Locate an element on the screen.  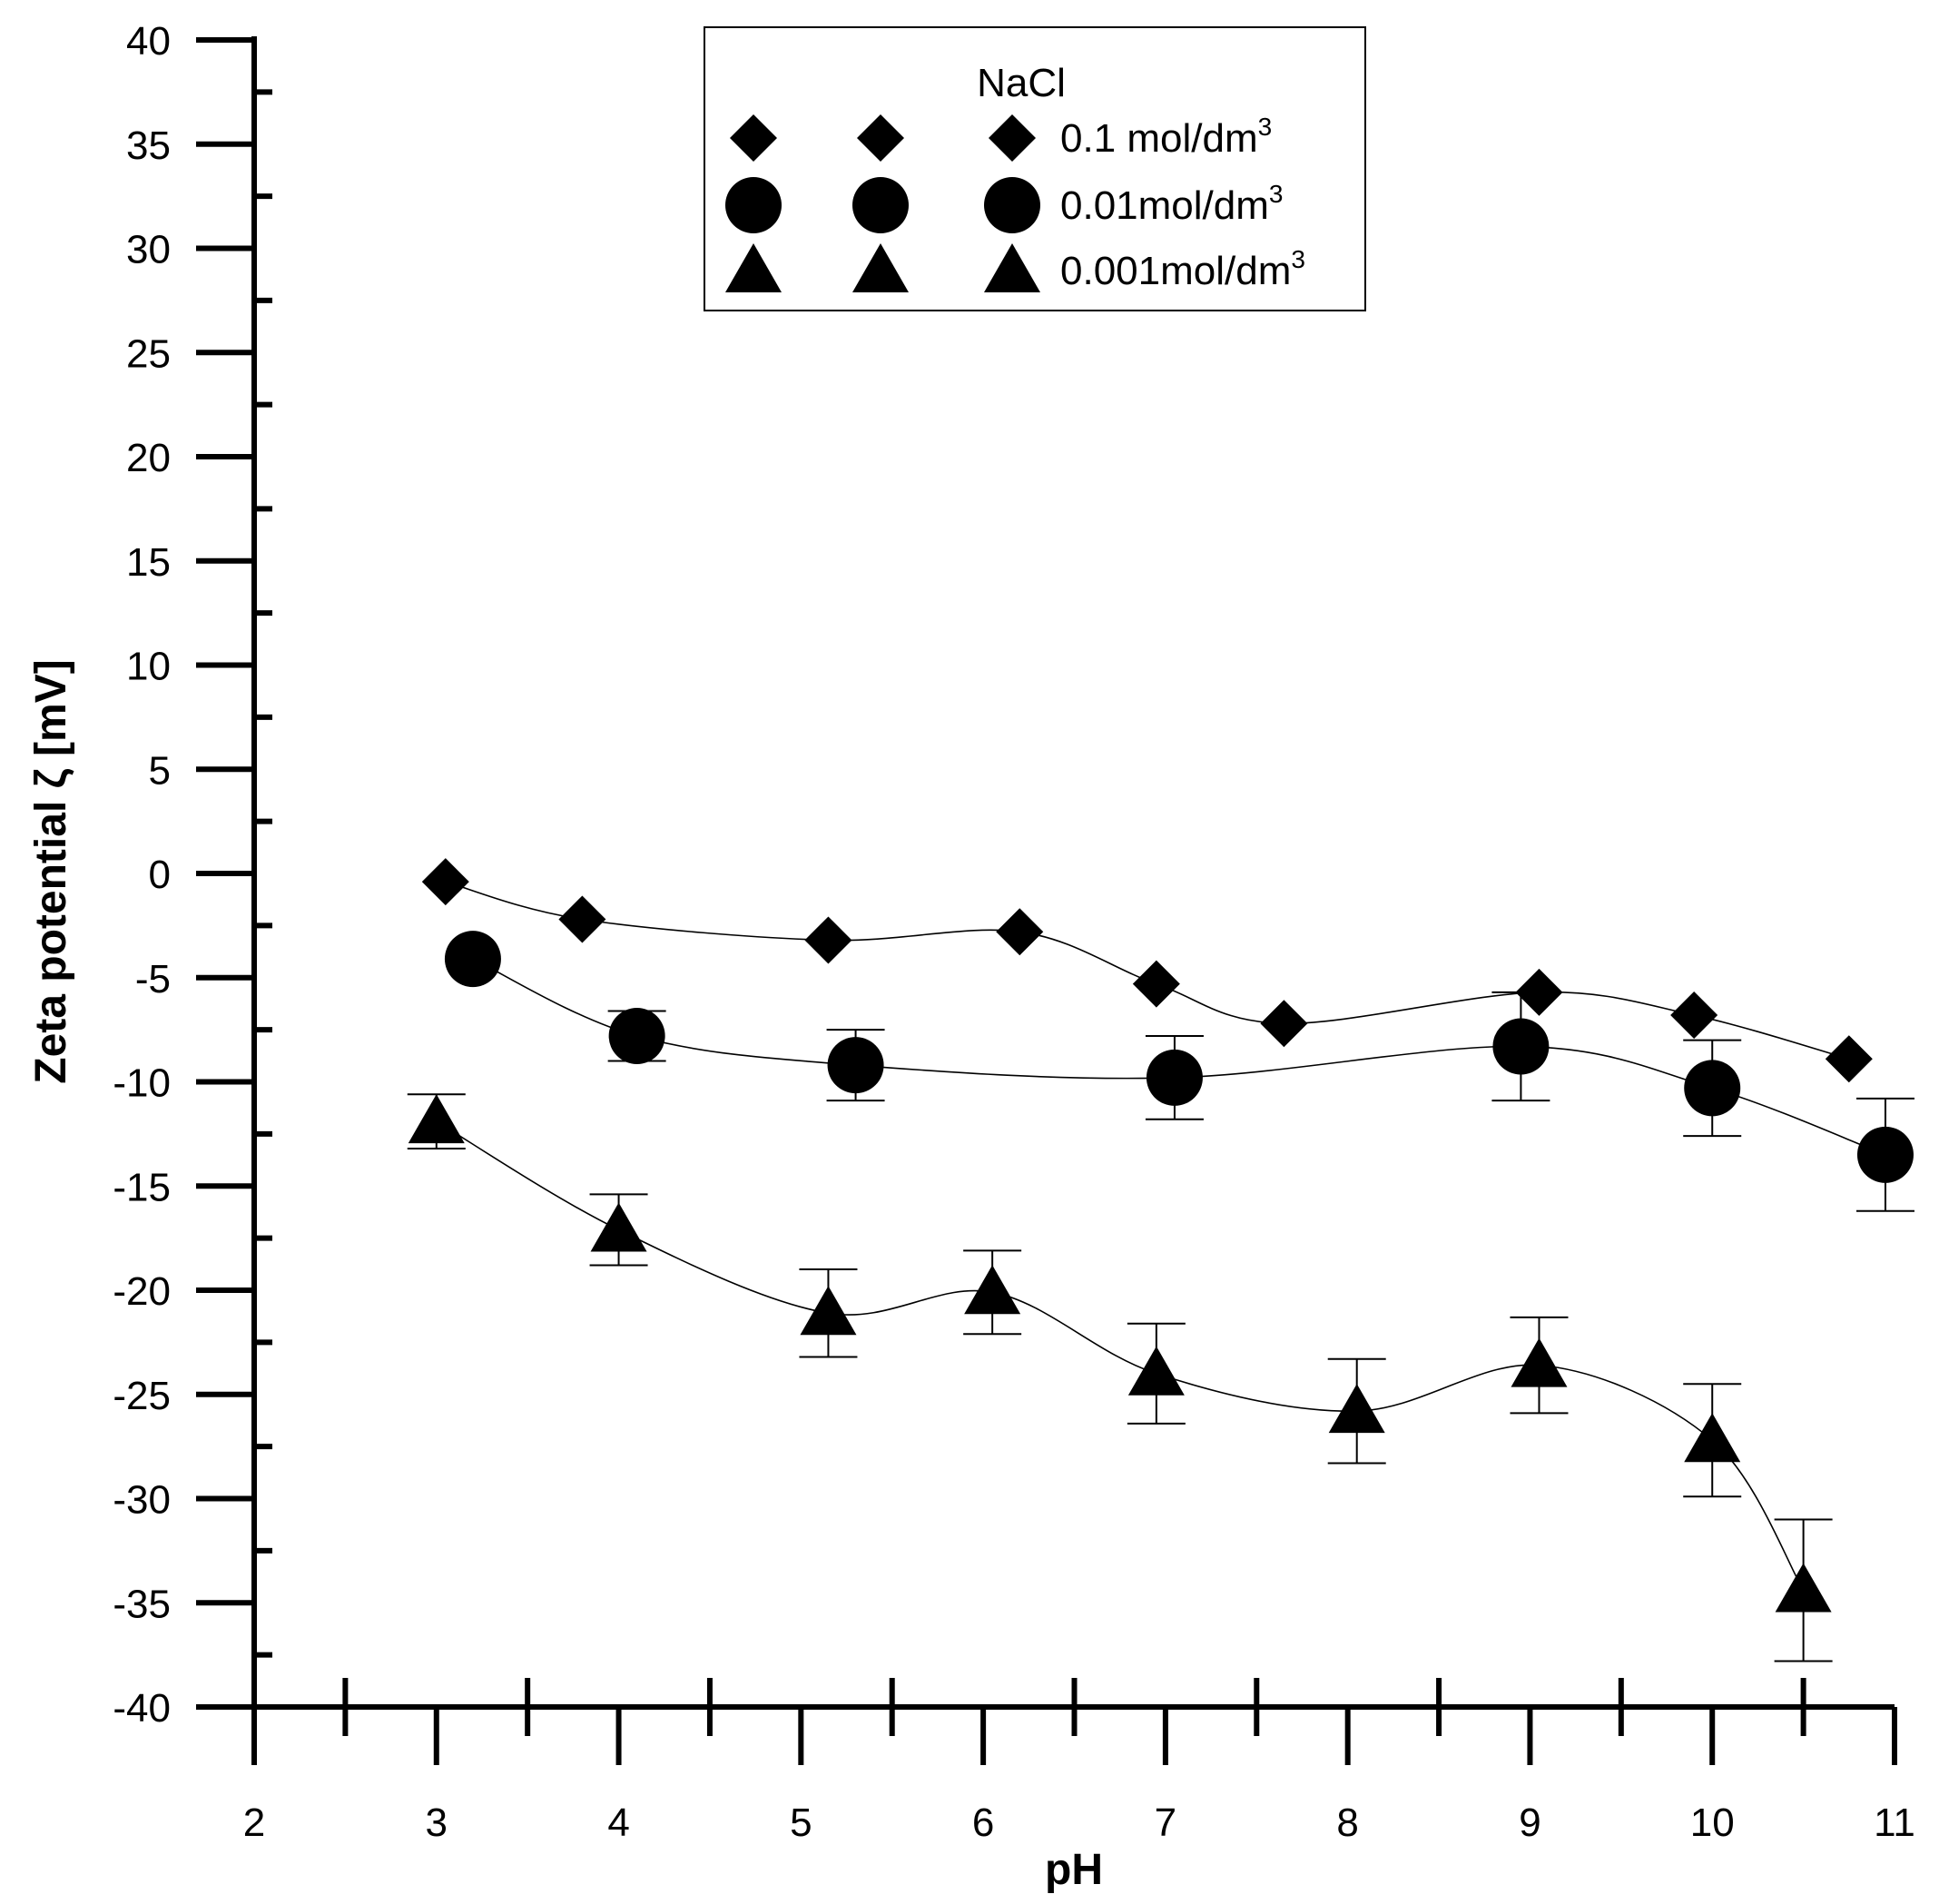
legend-label: 0.01mol/dm3 is located at coordinates (1171, 204).